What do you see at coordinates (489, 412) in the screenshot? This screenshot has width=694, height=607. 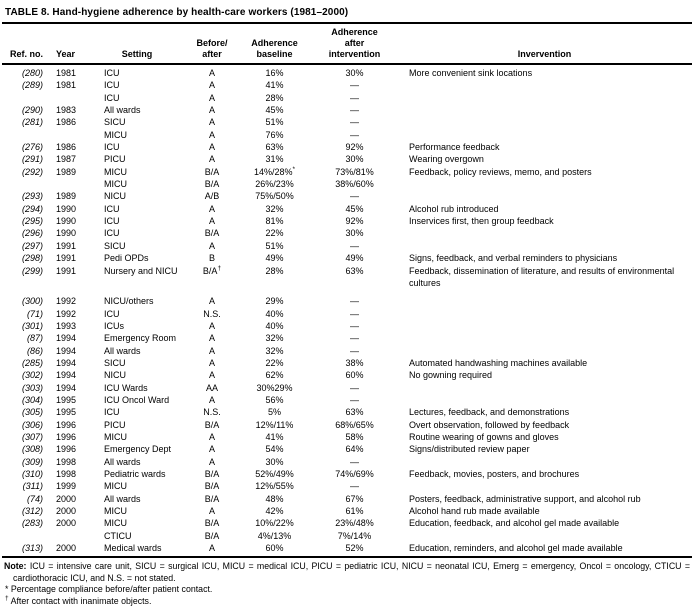 I see `cell-intervention: Lectures, feedback, and demonstrations` at bounding box center [489, 412].